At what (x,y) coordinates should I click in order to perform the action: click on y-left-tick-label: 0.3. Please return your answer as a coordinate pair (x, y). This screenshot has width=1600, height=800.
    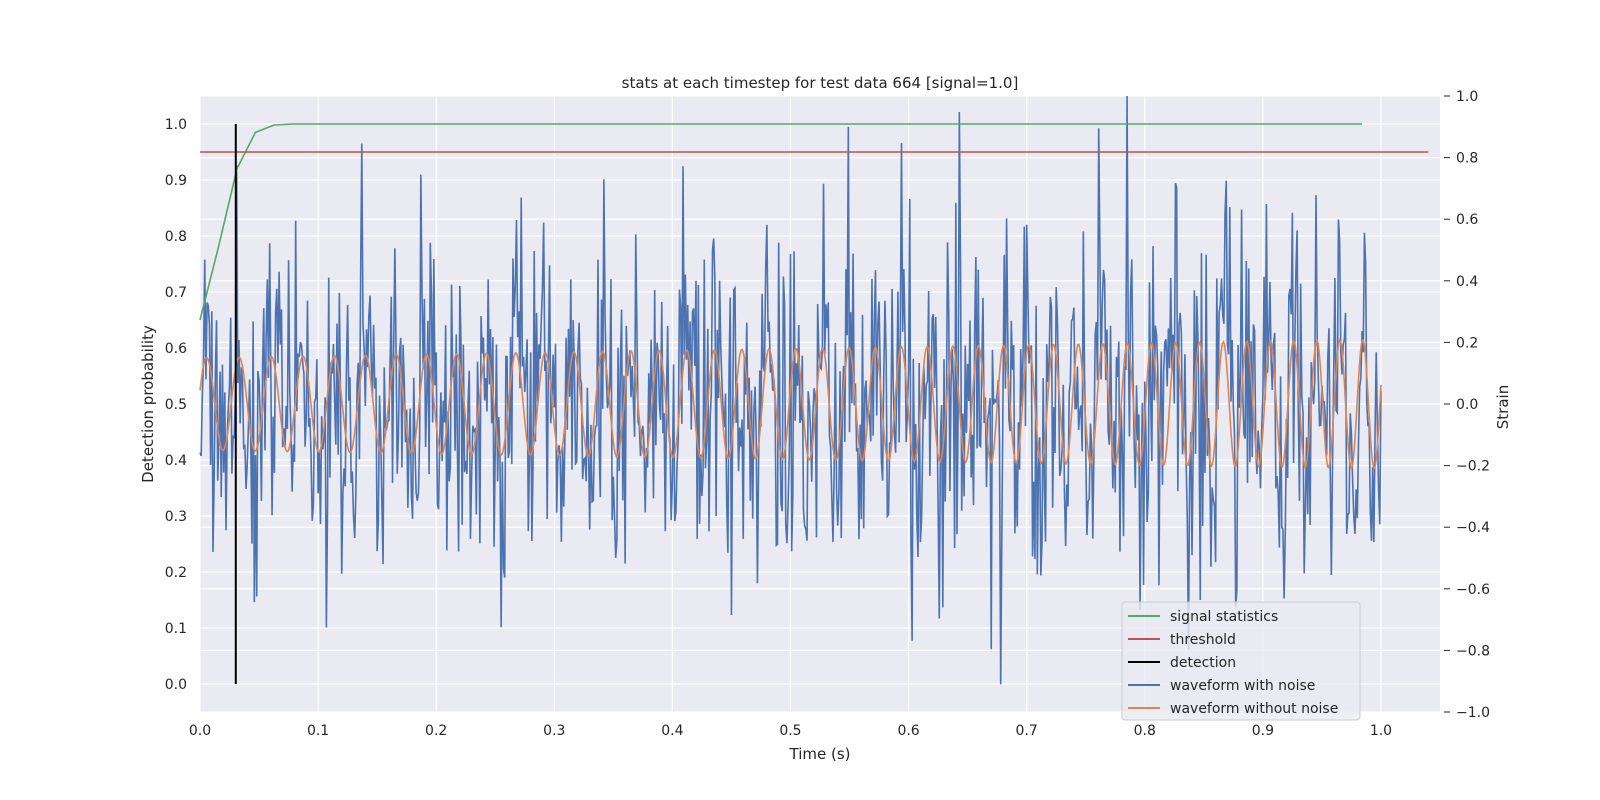
    Looking at the image, I should click on (176, 517).